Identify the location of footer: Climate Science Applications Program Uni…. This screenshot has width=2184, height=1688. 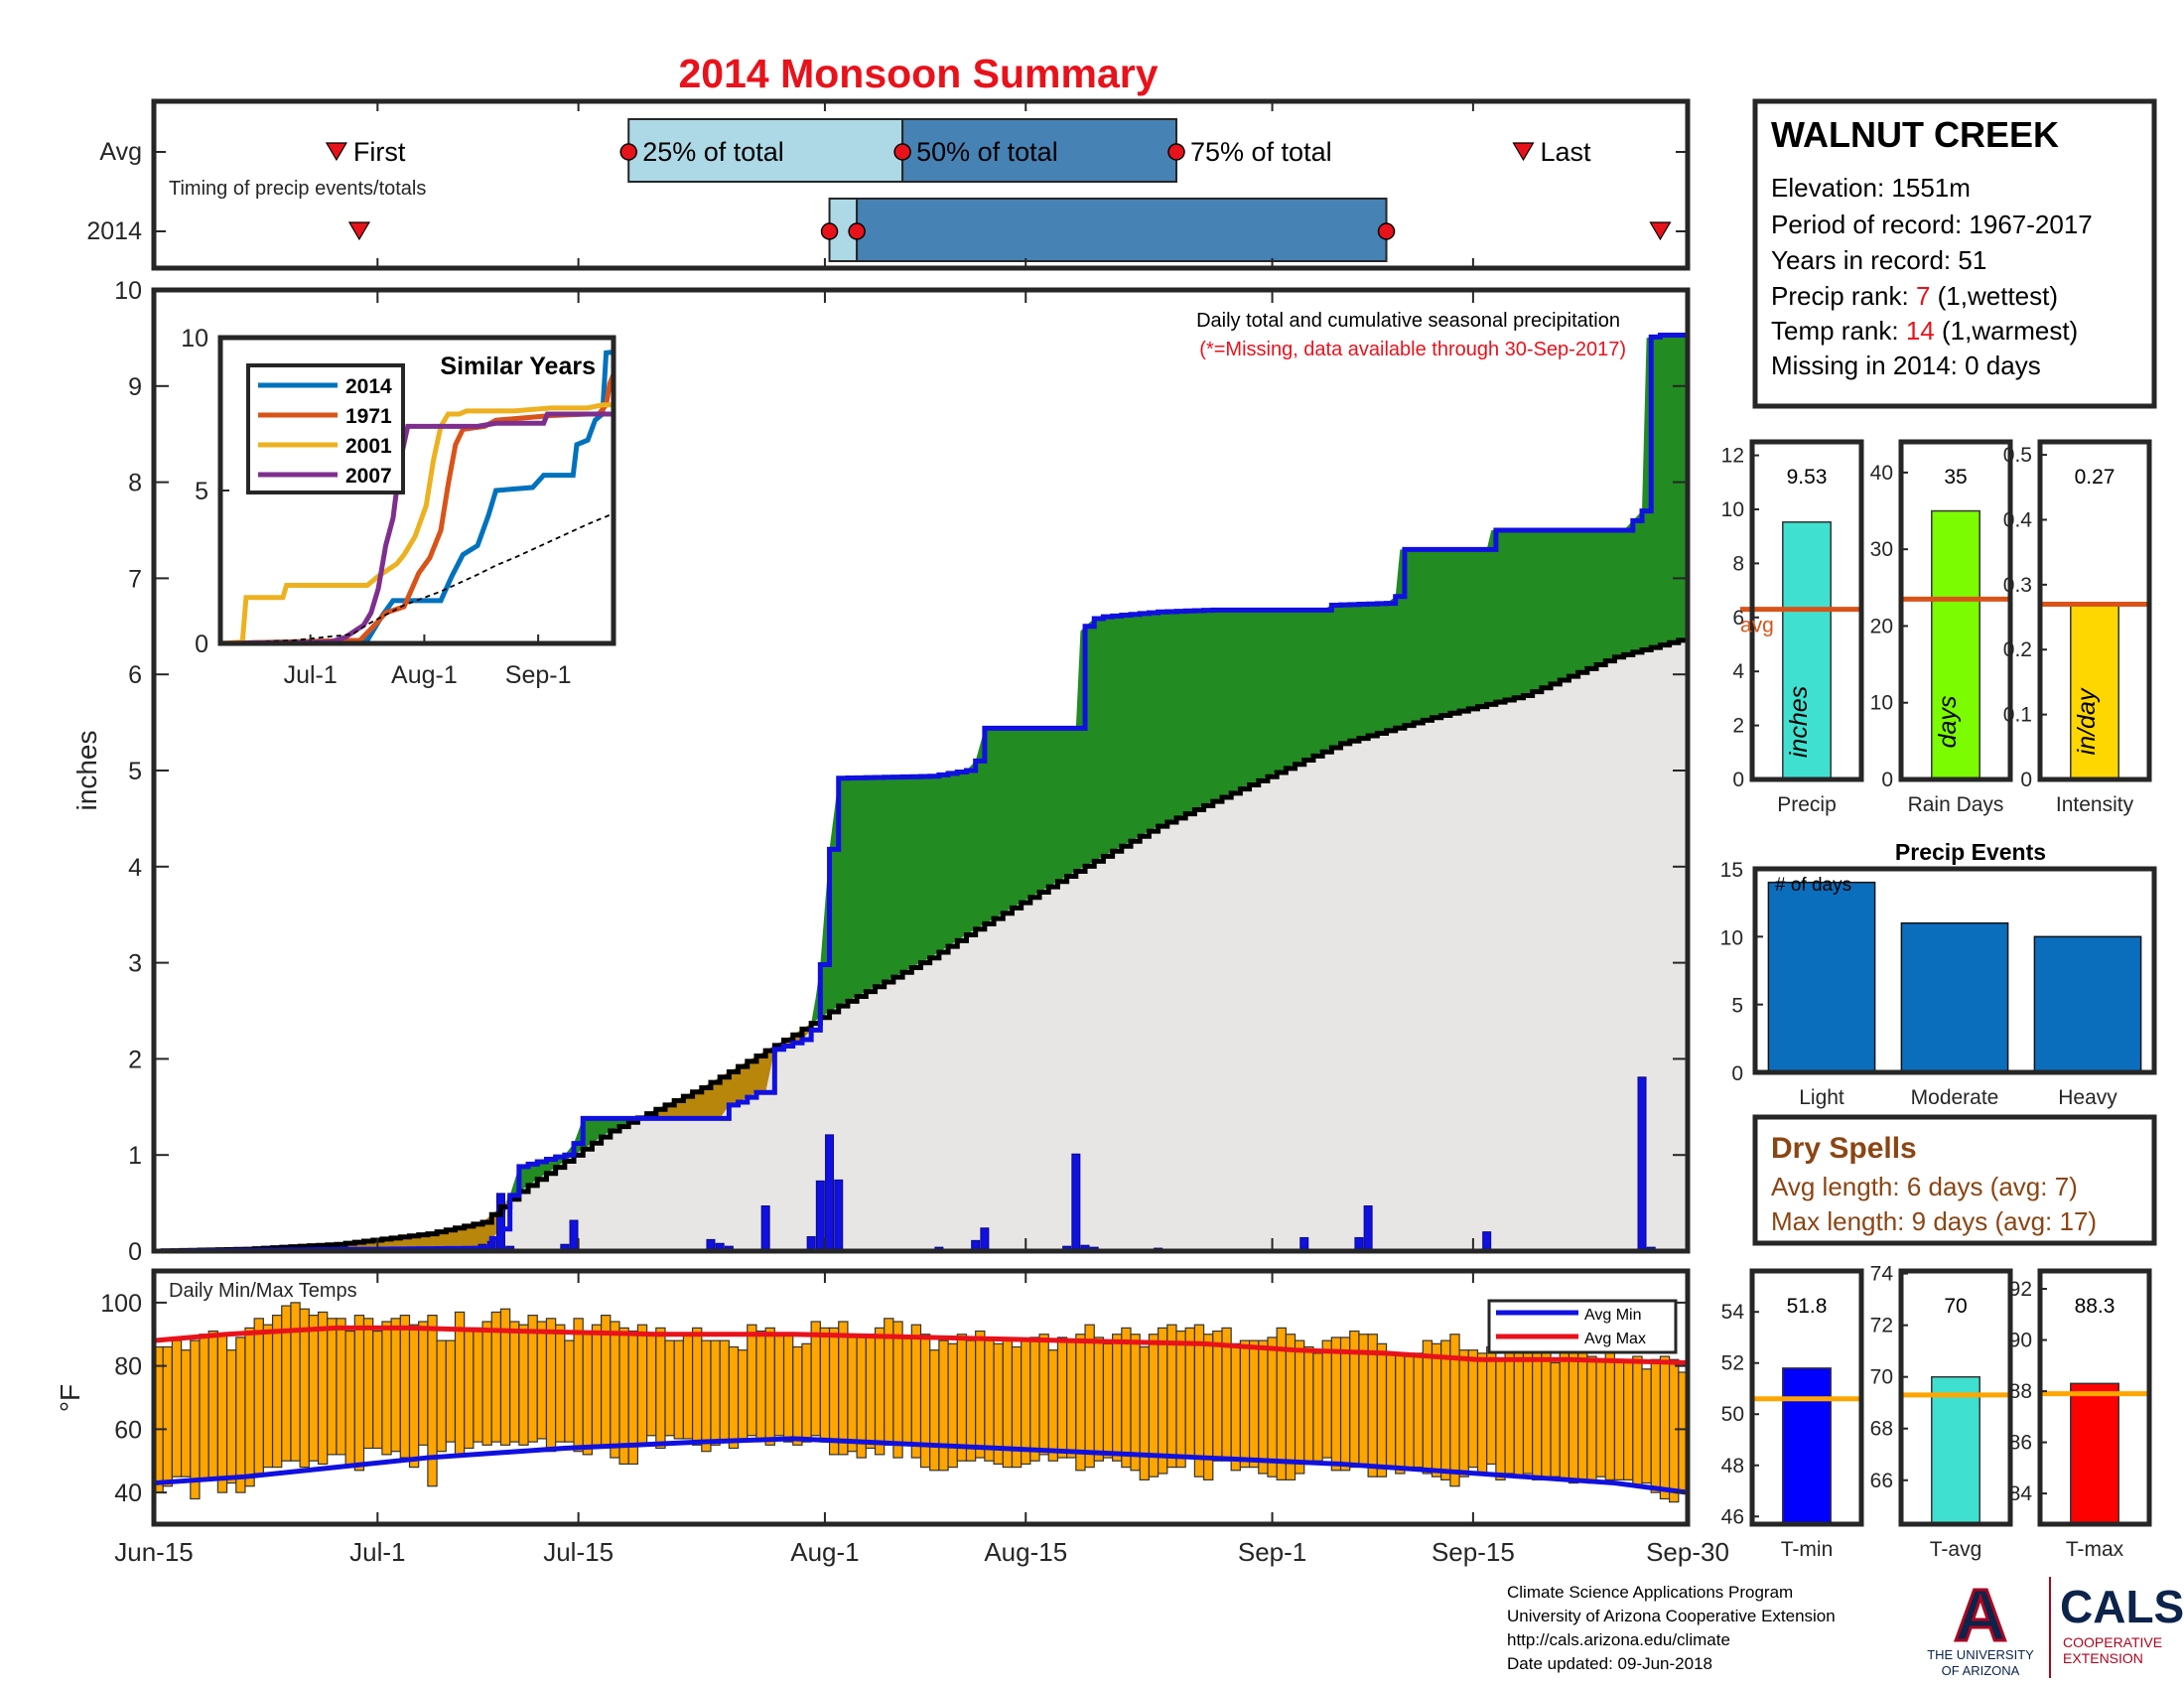
(1671, 1628).